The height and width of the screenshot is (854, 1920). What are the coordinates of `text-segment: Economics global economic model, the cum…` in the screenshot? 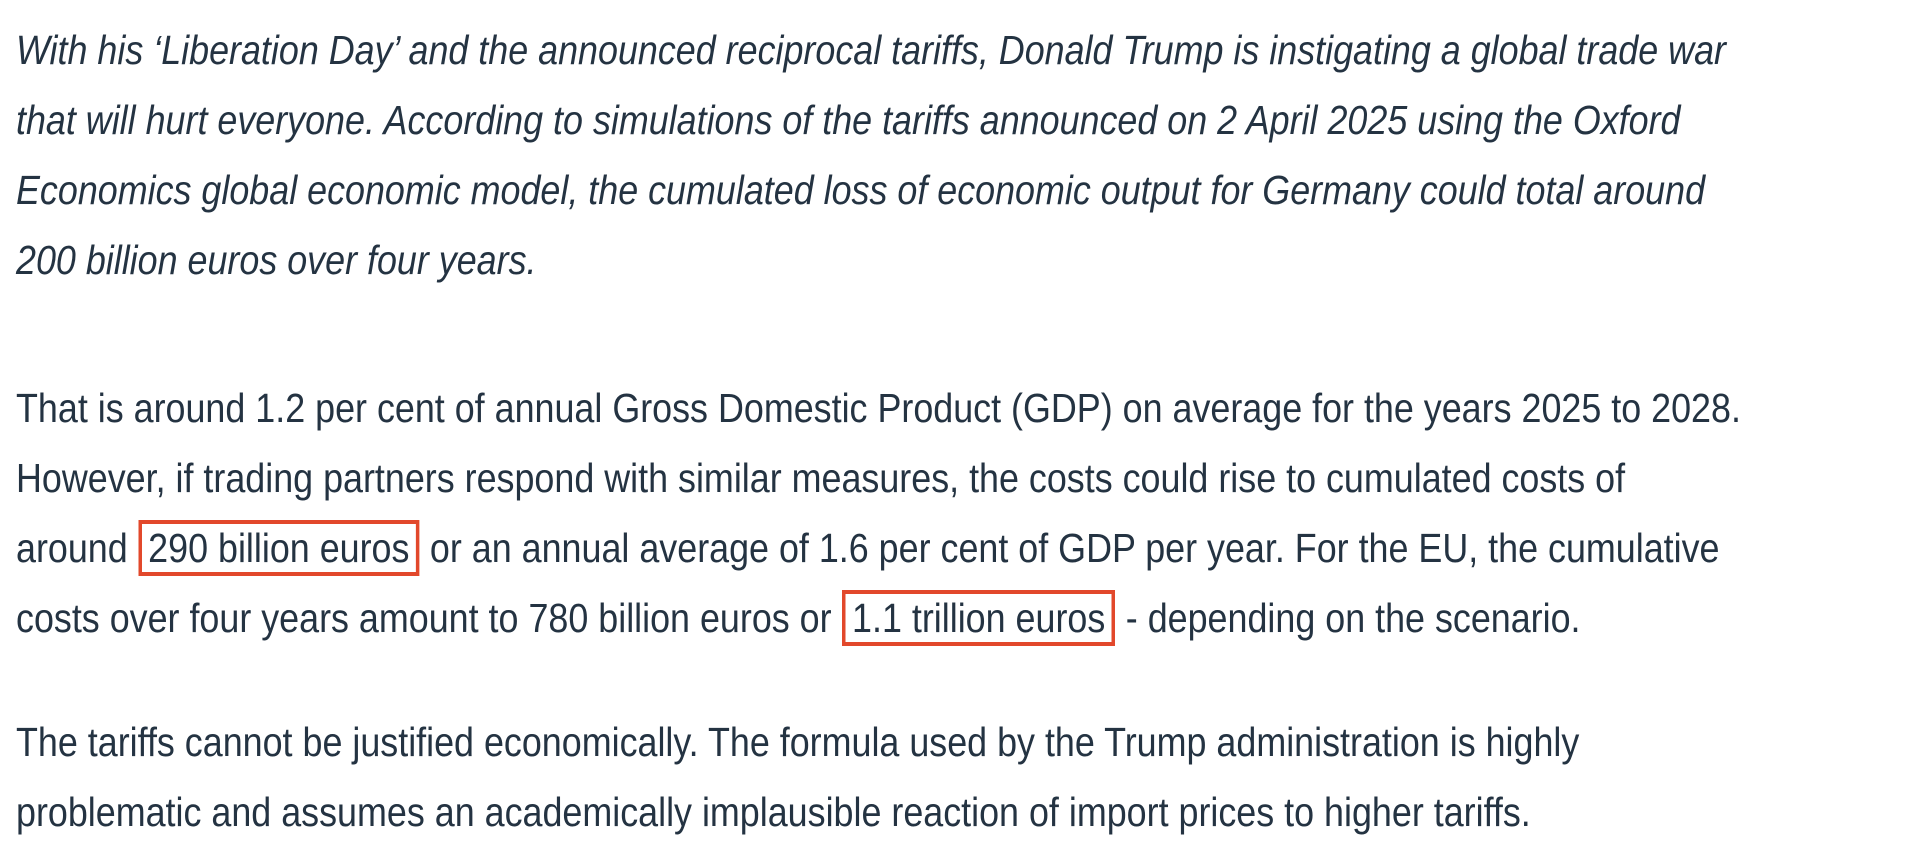 It's located at (861, 190).